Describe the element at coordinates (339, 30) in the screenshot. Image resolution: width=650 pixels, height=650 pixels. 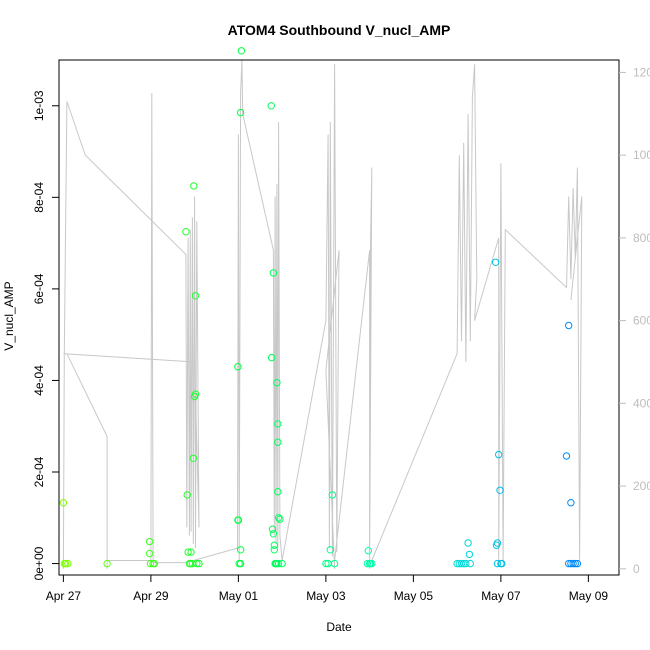
I see `chart-title: ATOM4 Southbound V_nucl_AMP` at that location.